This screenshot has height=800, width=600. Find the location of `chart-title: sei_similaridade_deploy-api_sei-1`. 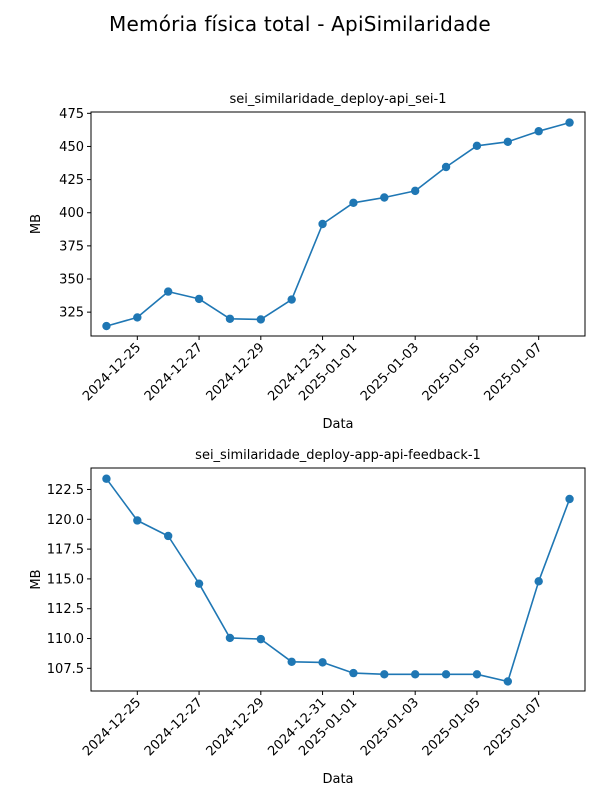

chart-title: sei_similaridade_deploy-api_sei-1 is located at coordinates (338, 99).